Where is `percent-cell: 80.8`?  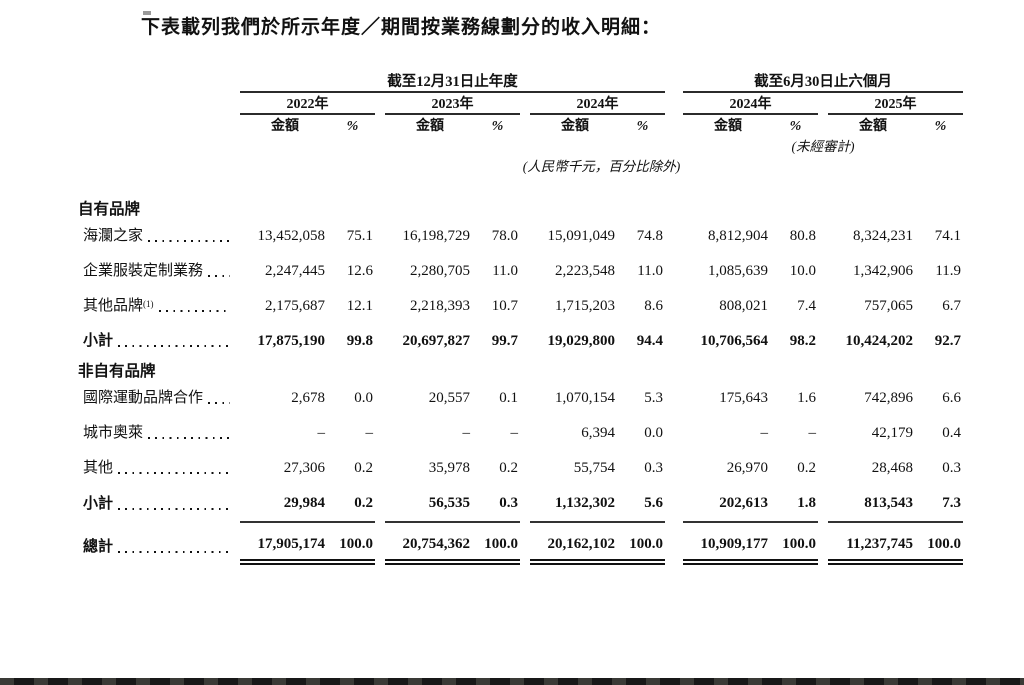
percent-cell: 80.8 is located at coordinates (802, 236).